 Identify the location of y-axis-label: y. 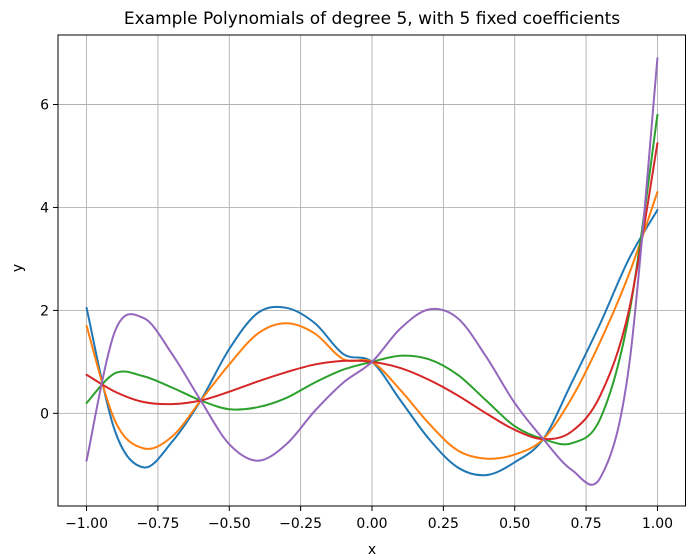
(18, 268).